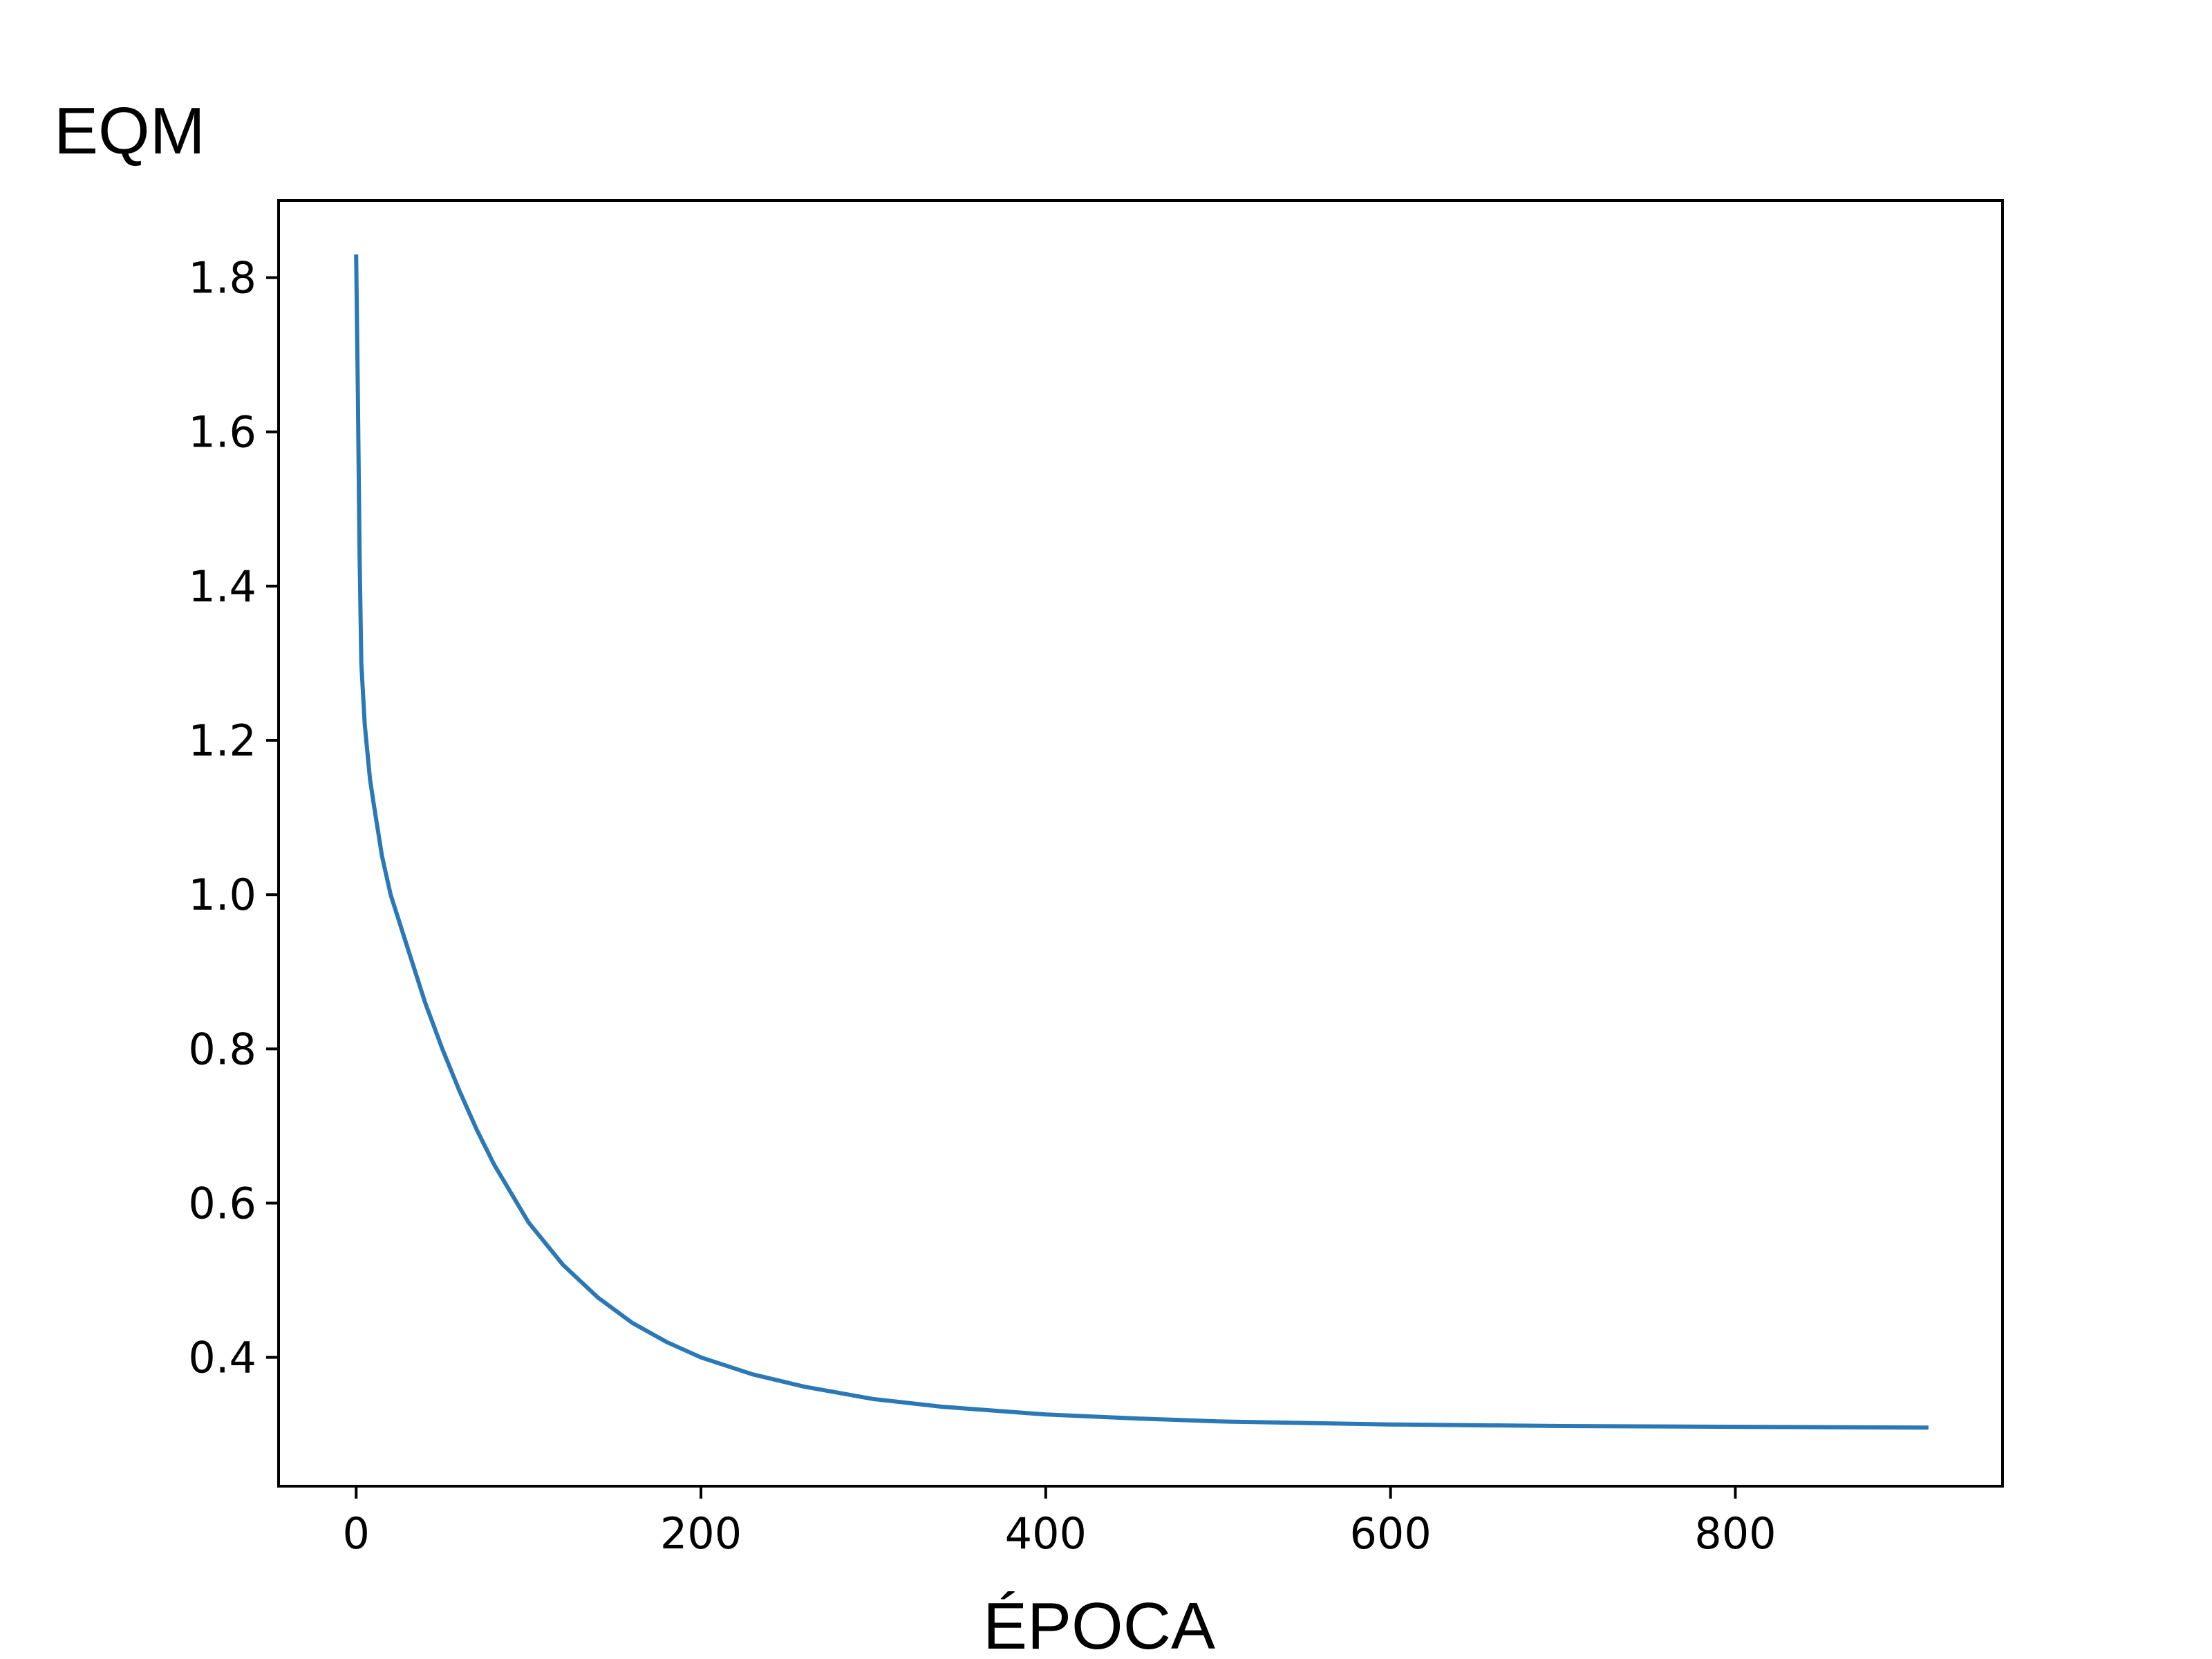 This screenshot has width=2212, height=1659. What do you see at coordinates (222, 586) in the screenshot?
I see `y-tick-label: 1.4` at bounding box center [222, 586].